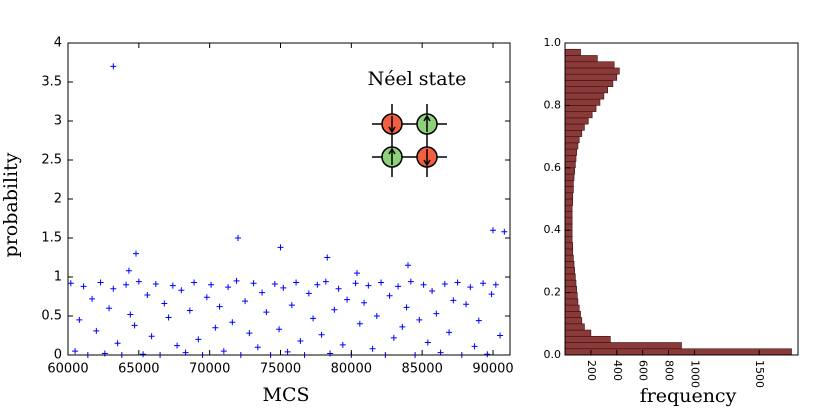  I want to click on y-tick-label: 0.6, so click(553, 167).